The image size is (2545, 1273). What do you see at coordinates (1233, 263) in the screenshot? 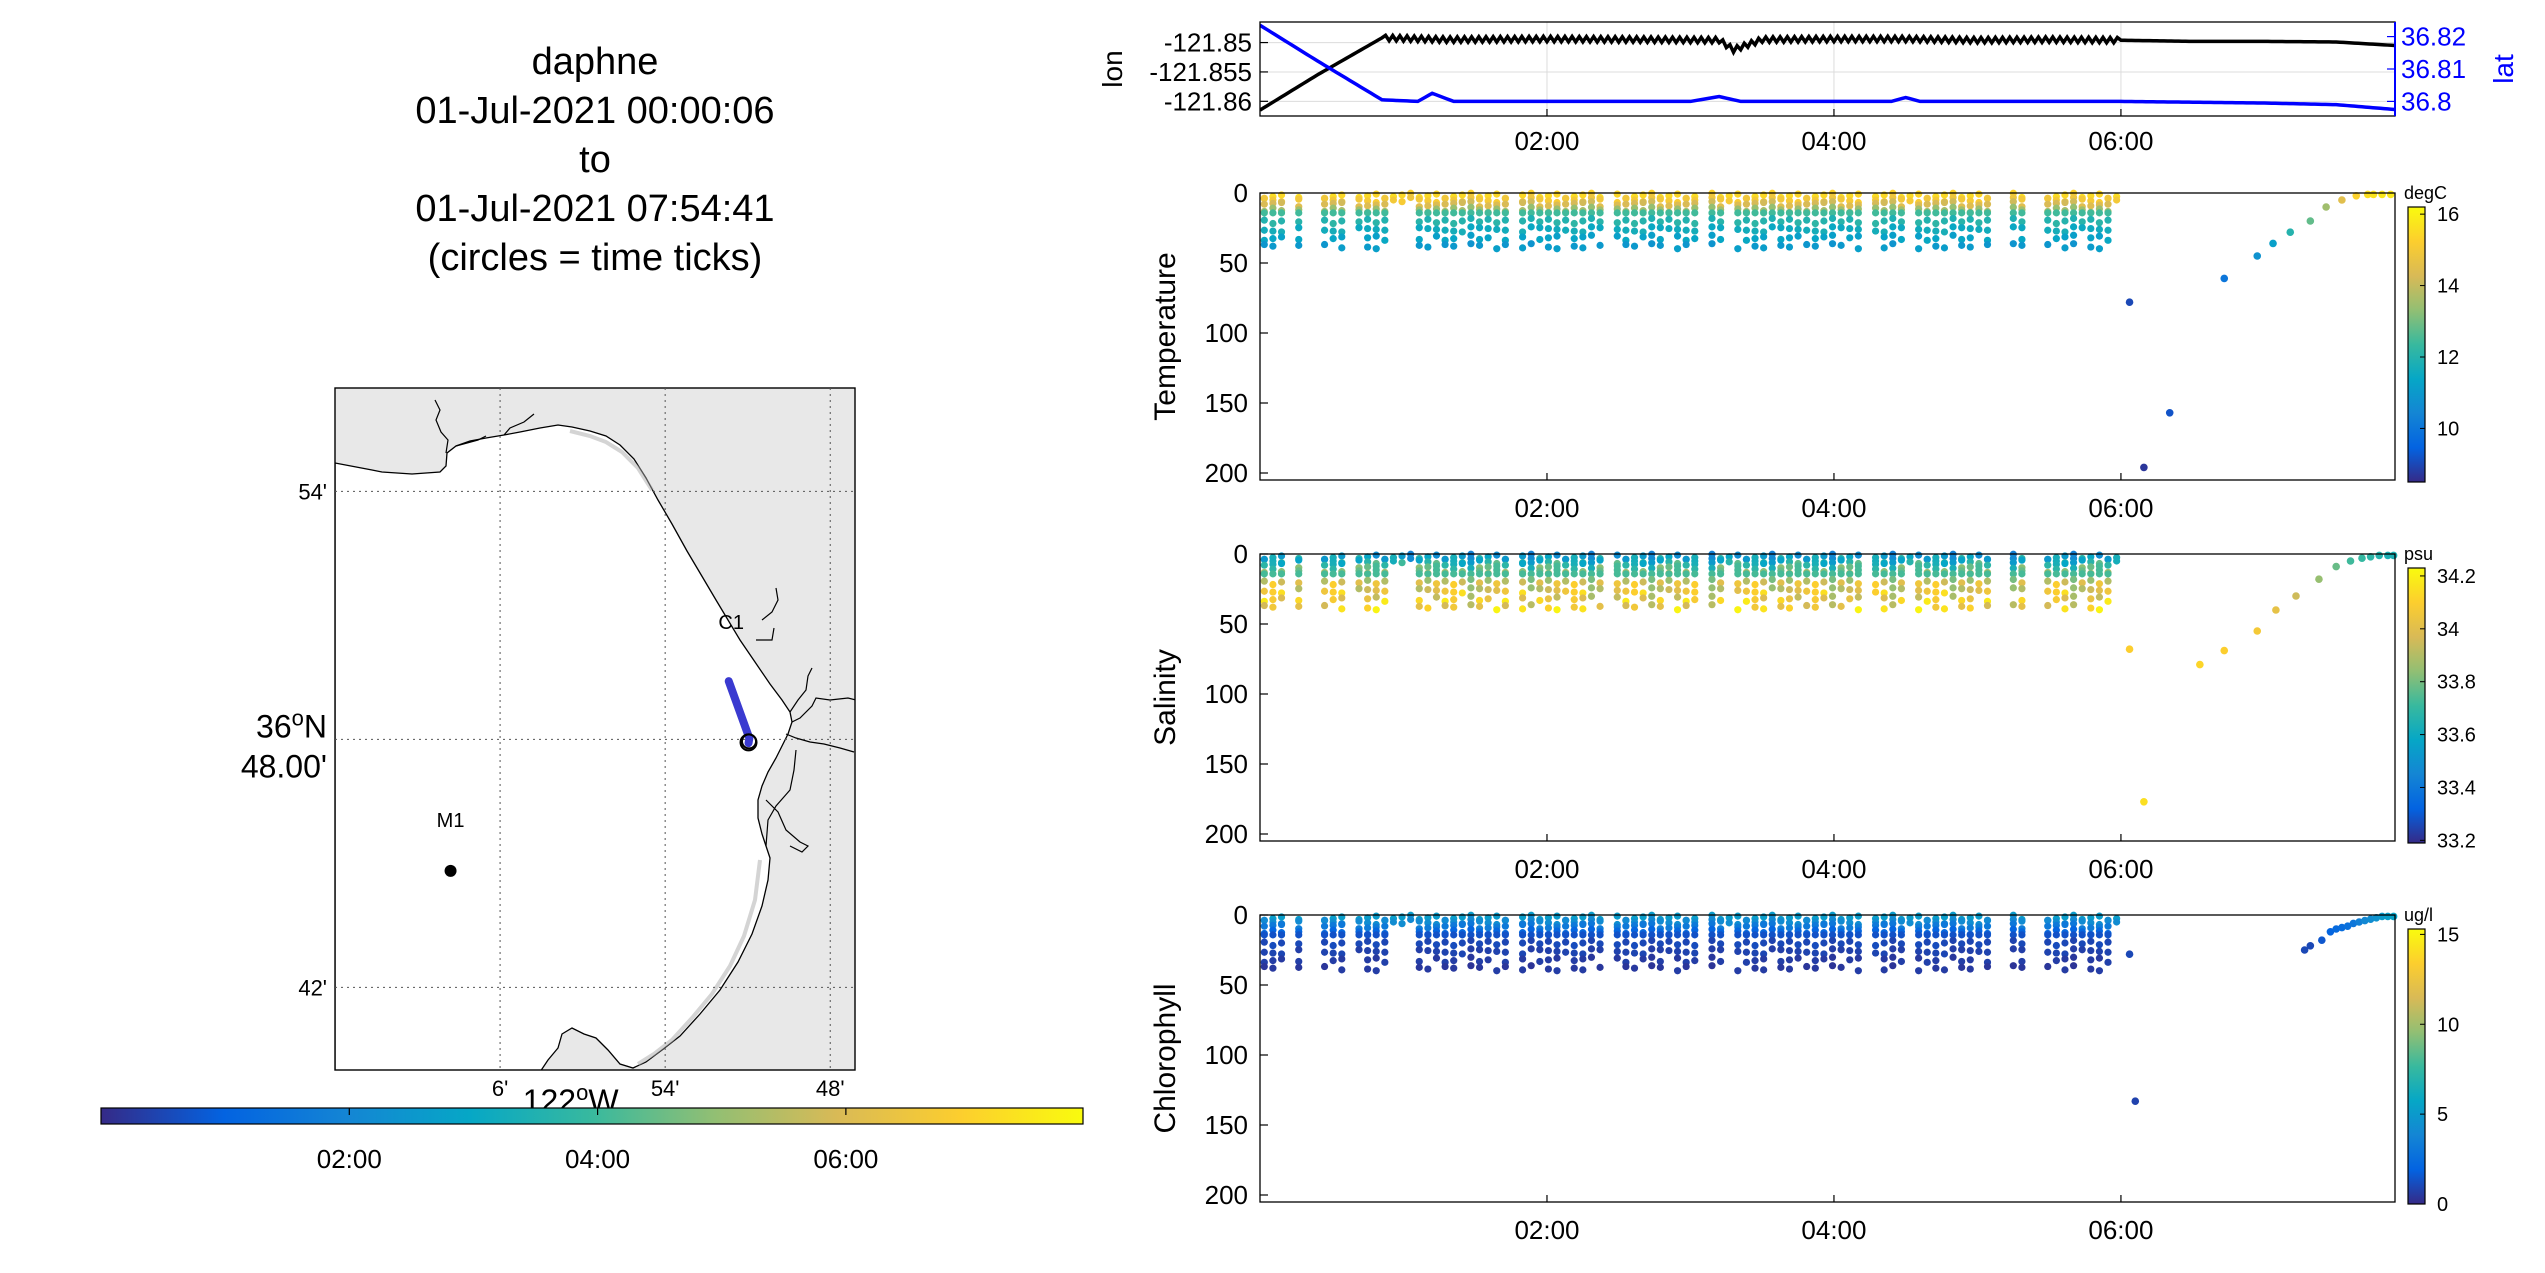
I see `y-tick-label: 50` at bounding box center [1233, 263].